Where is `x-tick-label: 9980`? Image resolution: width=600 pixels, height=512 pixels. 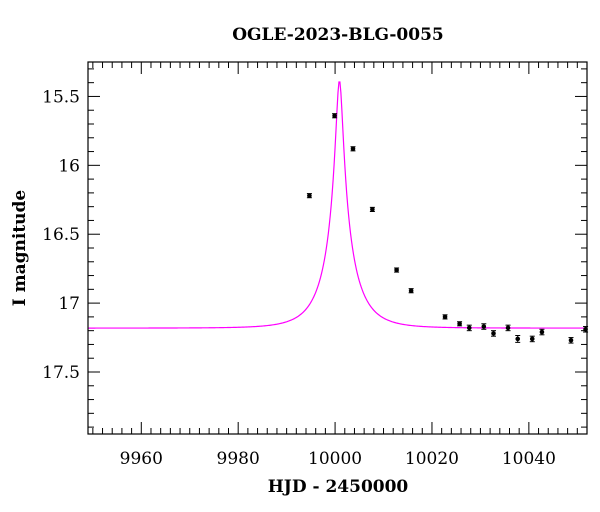 x-tick-label: 9980 is located at coordinates (238, 459).